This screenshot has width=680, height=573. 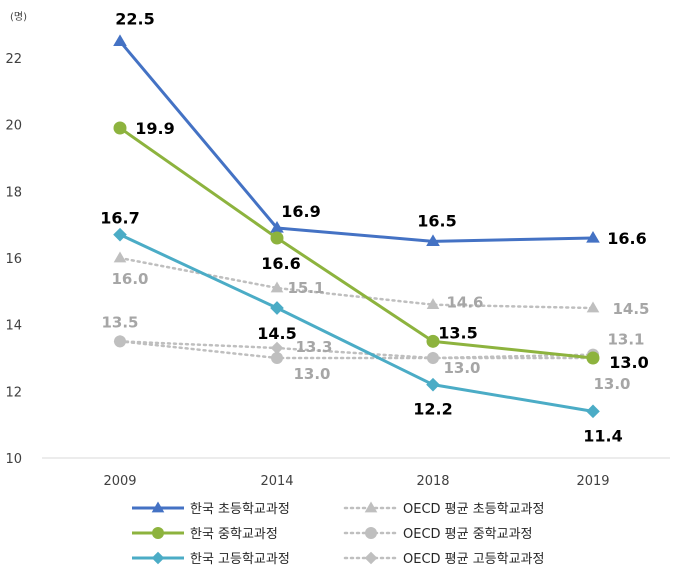 I want to click on legend-label: OECD 평균 초등학교과정, so click(x=473, y=509).